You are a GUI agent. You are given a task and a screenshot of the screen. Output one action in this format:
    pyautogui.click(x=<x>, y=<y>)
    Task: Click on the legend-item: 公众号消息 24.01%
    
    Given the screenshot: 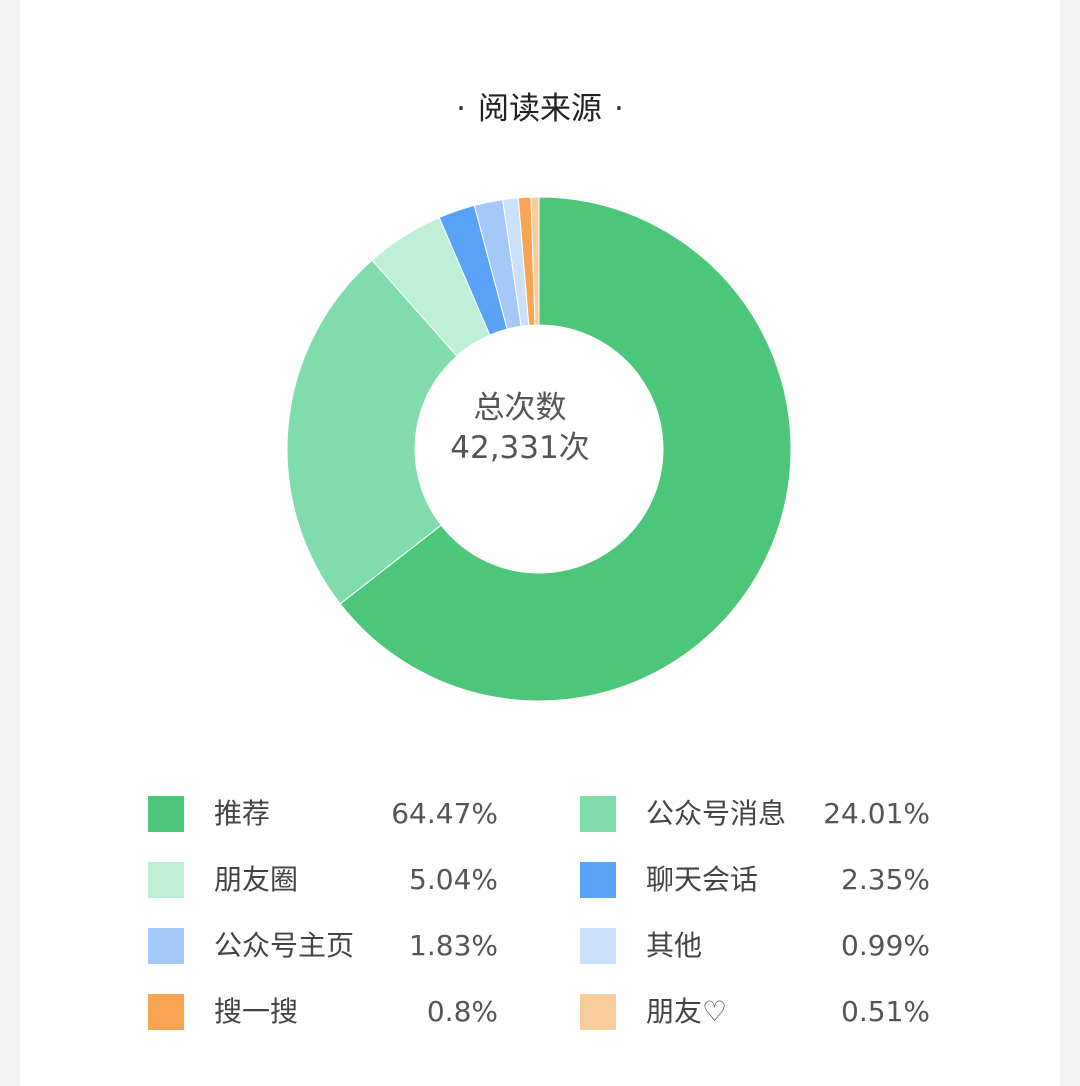 What is the action you would take?
    pyautogui.click(x=755, y=814)
    